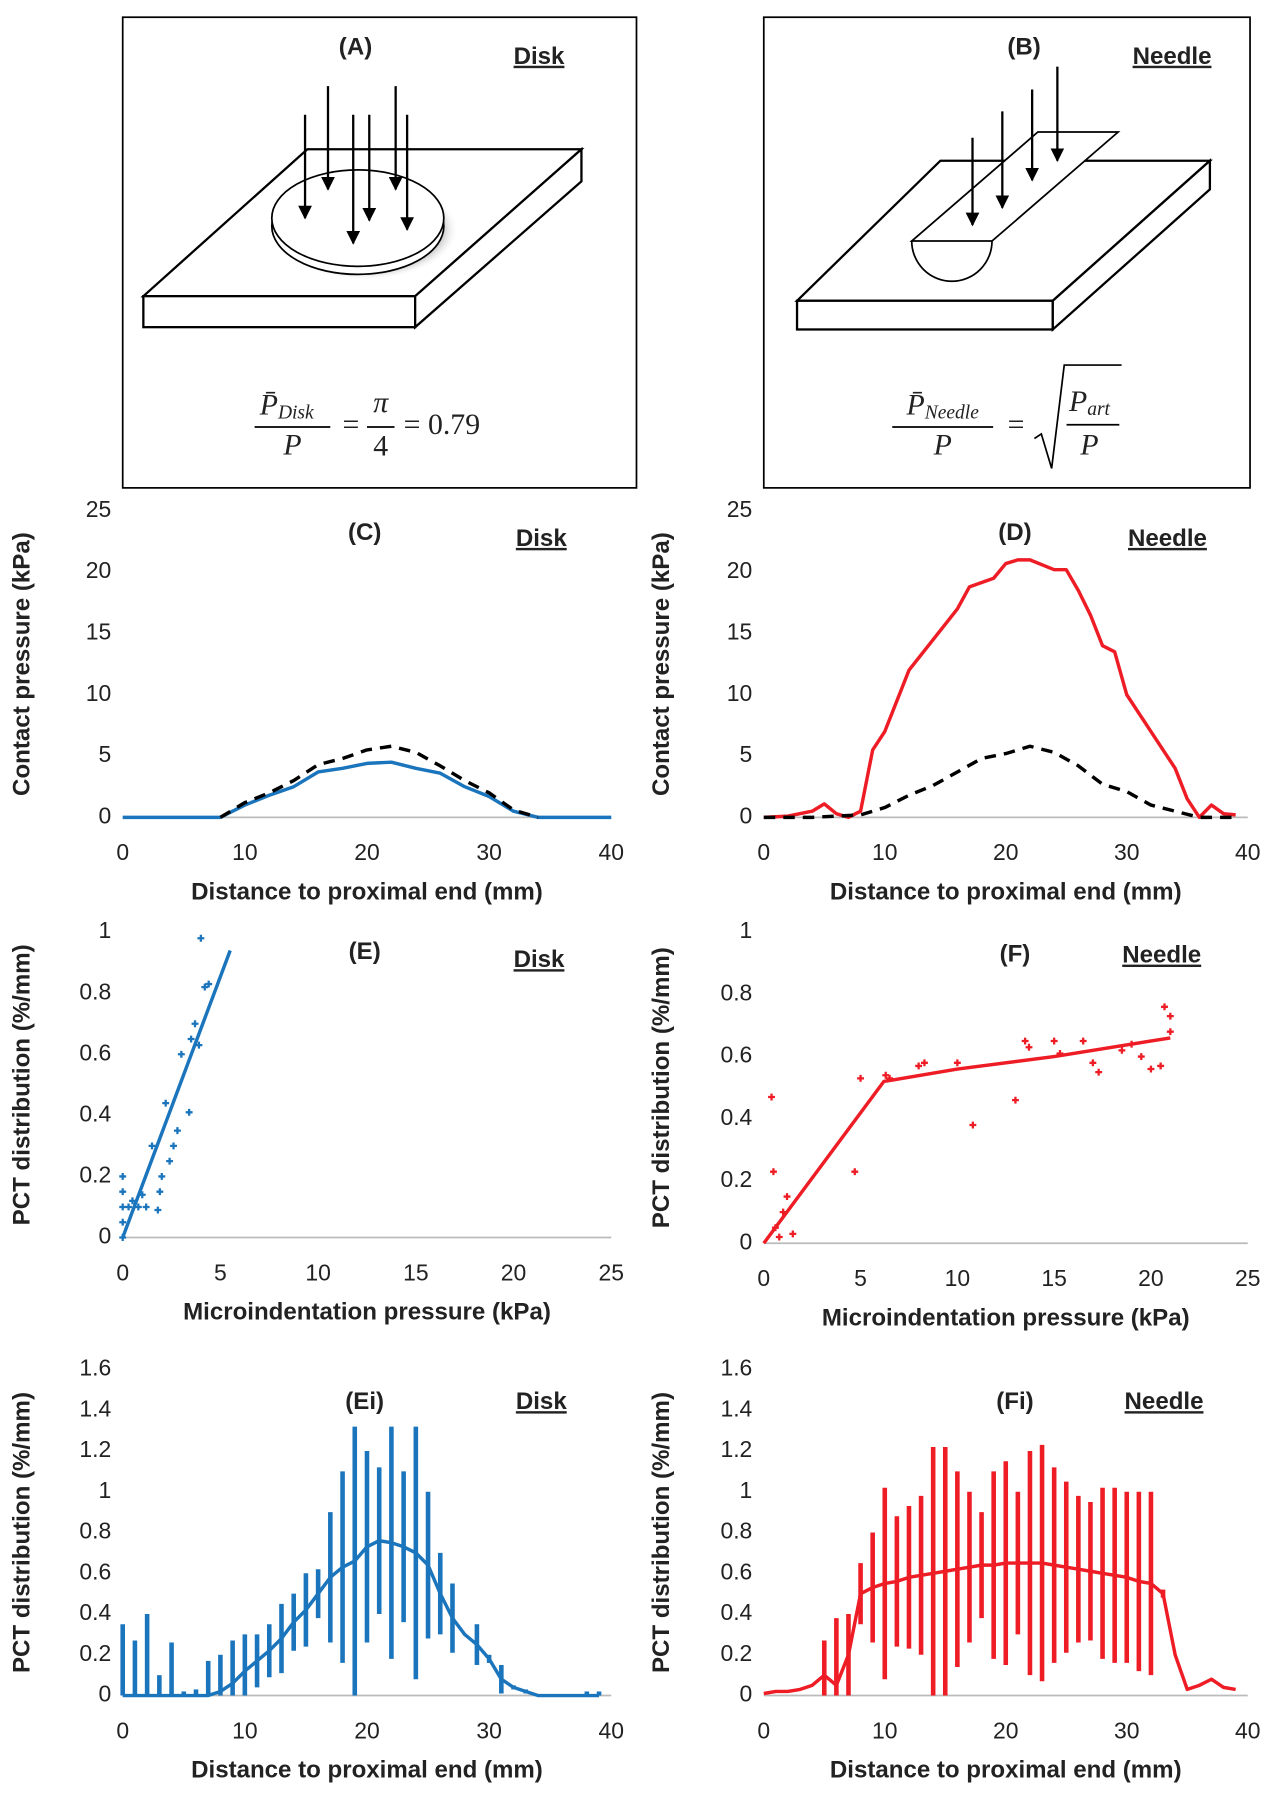 The width and height of the screenshot is (1281, 1800). Describe the element at coordinates (740, 631) in the screenshot. I see `y-tick-label: 15` at that location.